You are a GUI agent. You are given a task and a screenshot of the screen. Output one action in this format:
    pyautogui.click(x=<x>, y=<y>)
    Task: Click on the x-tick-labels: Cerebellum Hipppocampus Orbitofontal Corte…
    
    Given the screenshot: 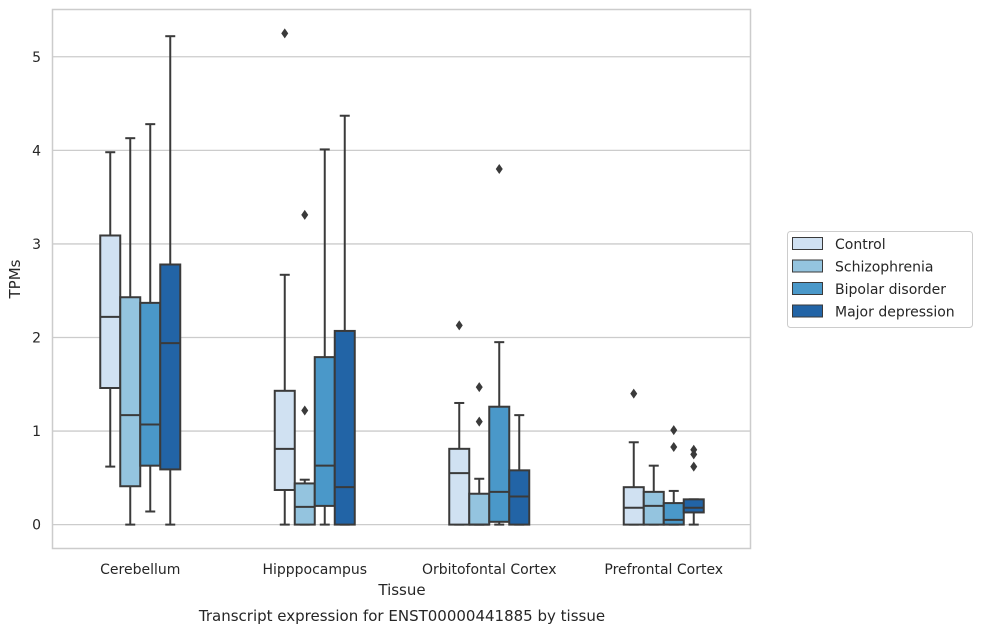 What is the action you would take?
    pyautogui.click(x=411, y=570)
    